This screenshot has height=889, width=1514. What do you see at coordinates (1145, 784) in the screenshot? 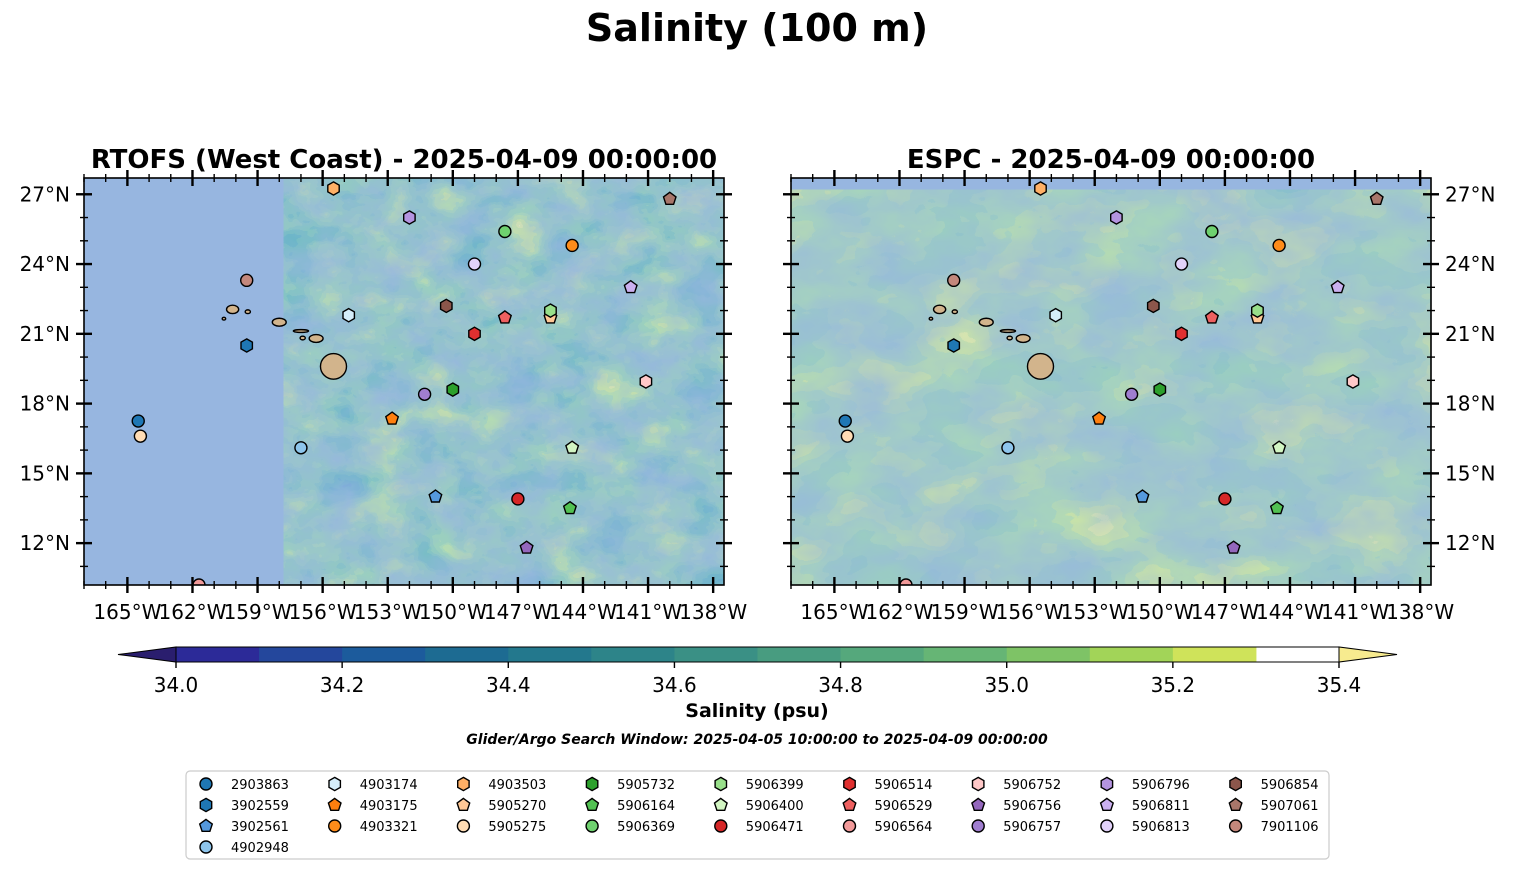
I see `legend-entry: 5906796` at bounding box center [1145, 784].